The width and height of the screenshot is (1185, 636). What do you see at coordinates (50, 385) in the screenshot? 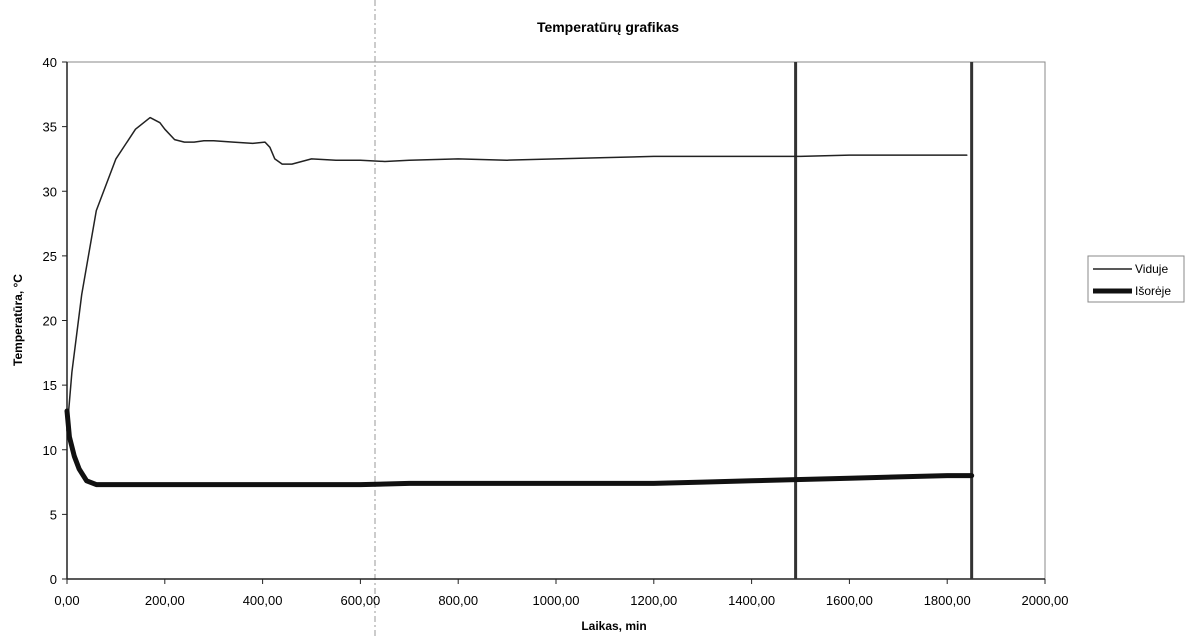
I see `y-tick-label: 15` at bounding box center [50, 385].